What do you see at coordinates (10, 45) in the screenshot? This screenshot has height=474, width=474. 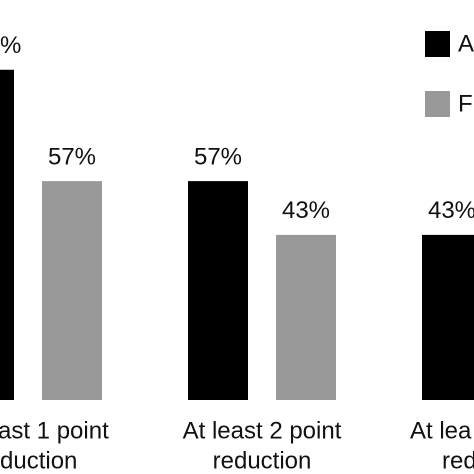 I see `value-label: %` at bounding box center [10, 45].